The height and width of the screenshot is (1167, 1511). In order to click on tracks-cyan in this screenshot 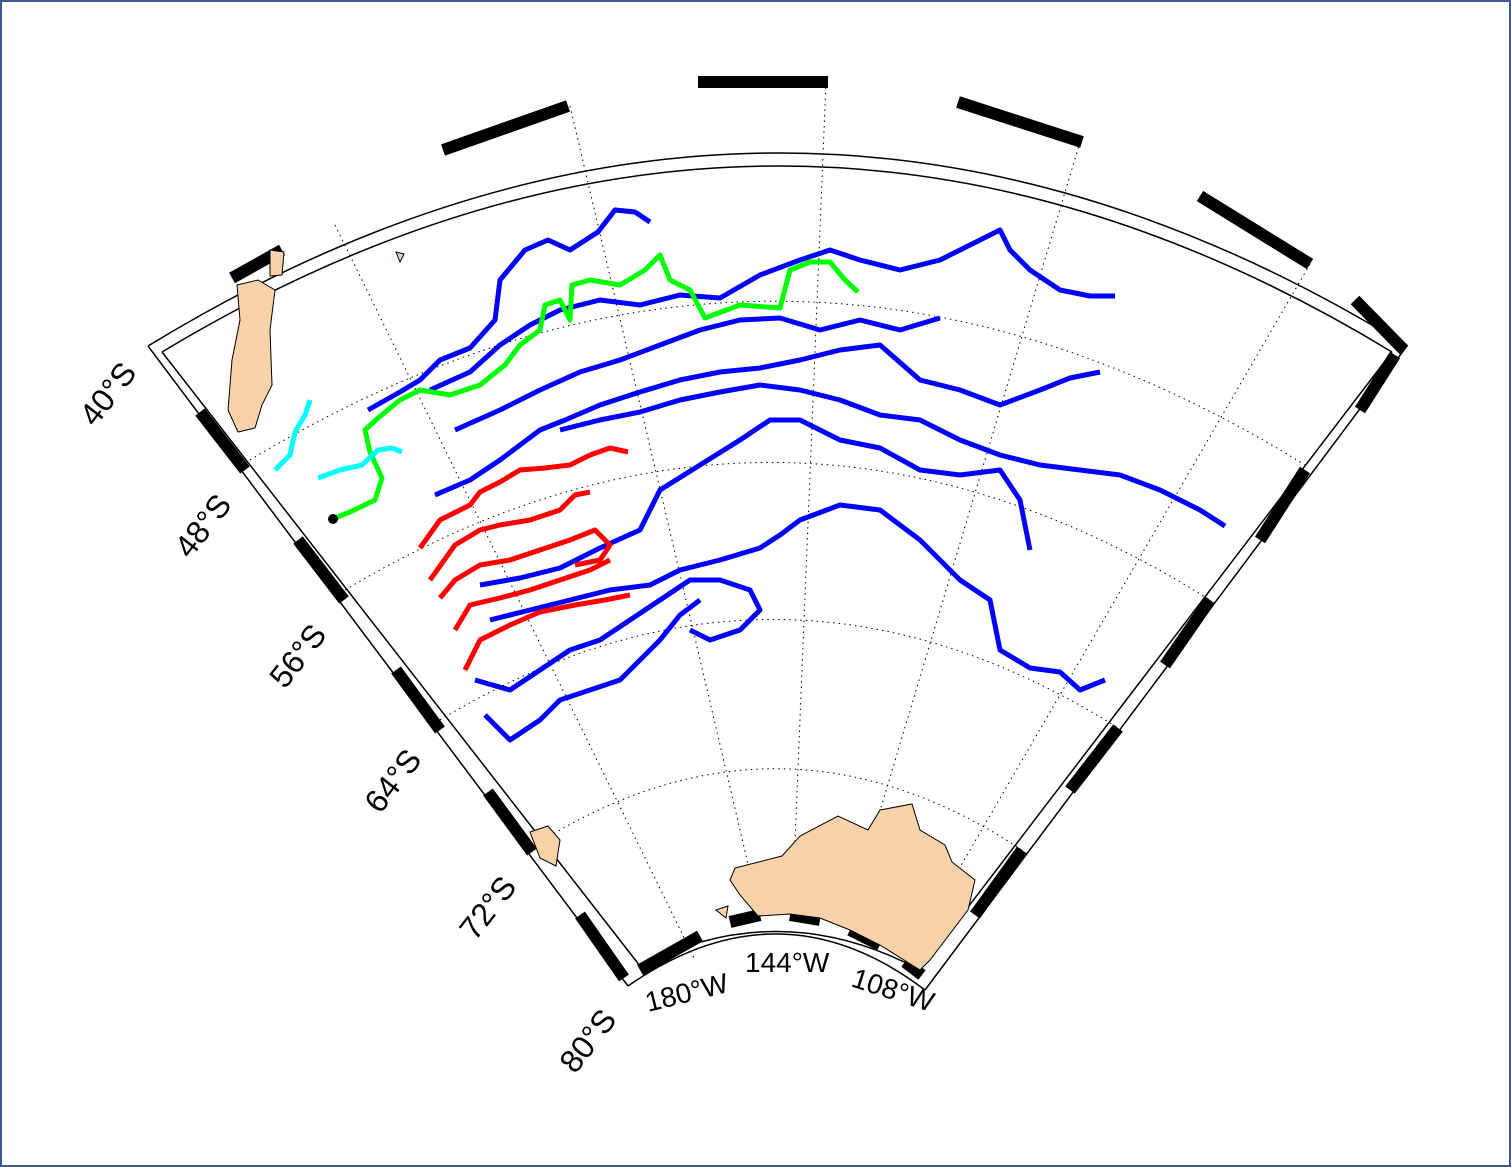, I will do `click(338, 440)`.